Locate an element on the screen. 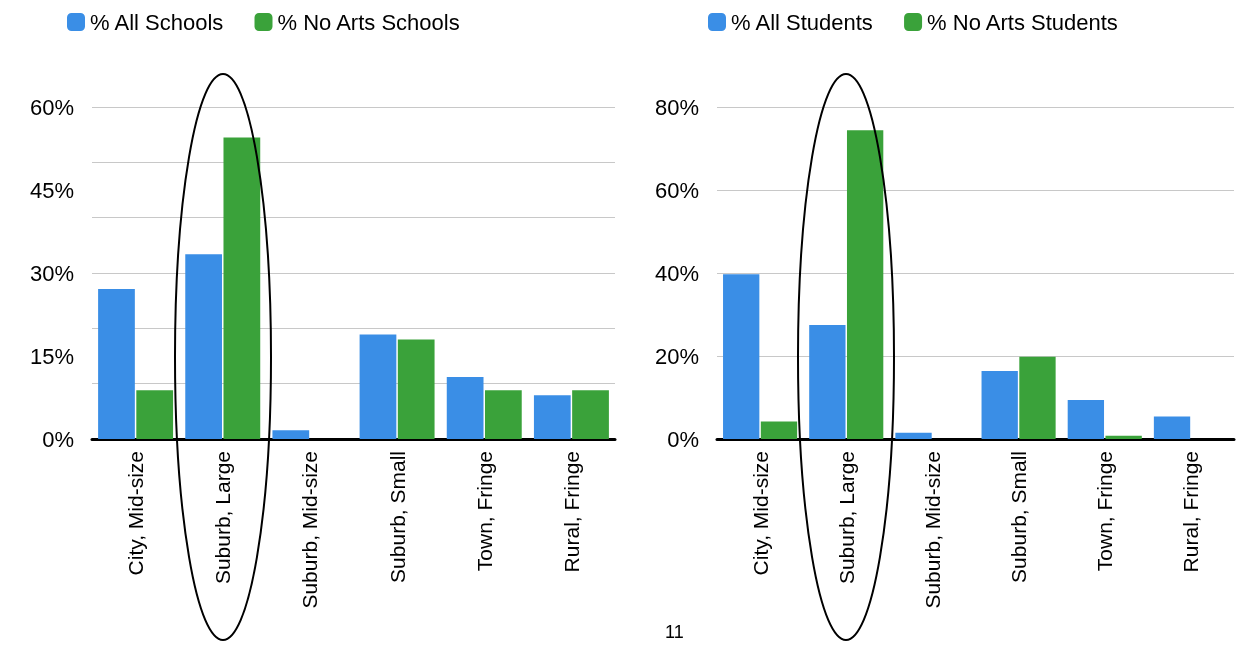 This screenshot has width=1238, height=646. y-tick-label: 40% is located at coordinates (676, 273).